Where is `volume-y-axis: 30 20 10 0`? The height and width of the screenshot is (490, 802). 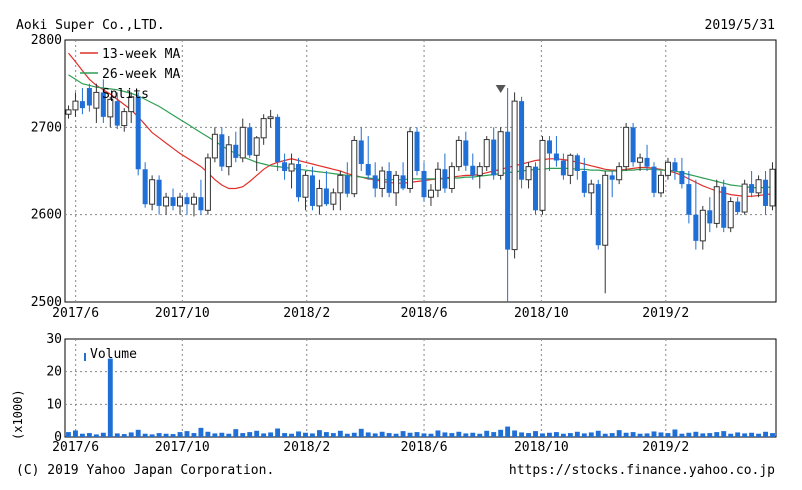
volume-y-axis: 30 20 10 0 is located at coordinates (54, 388).